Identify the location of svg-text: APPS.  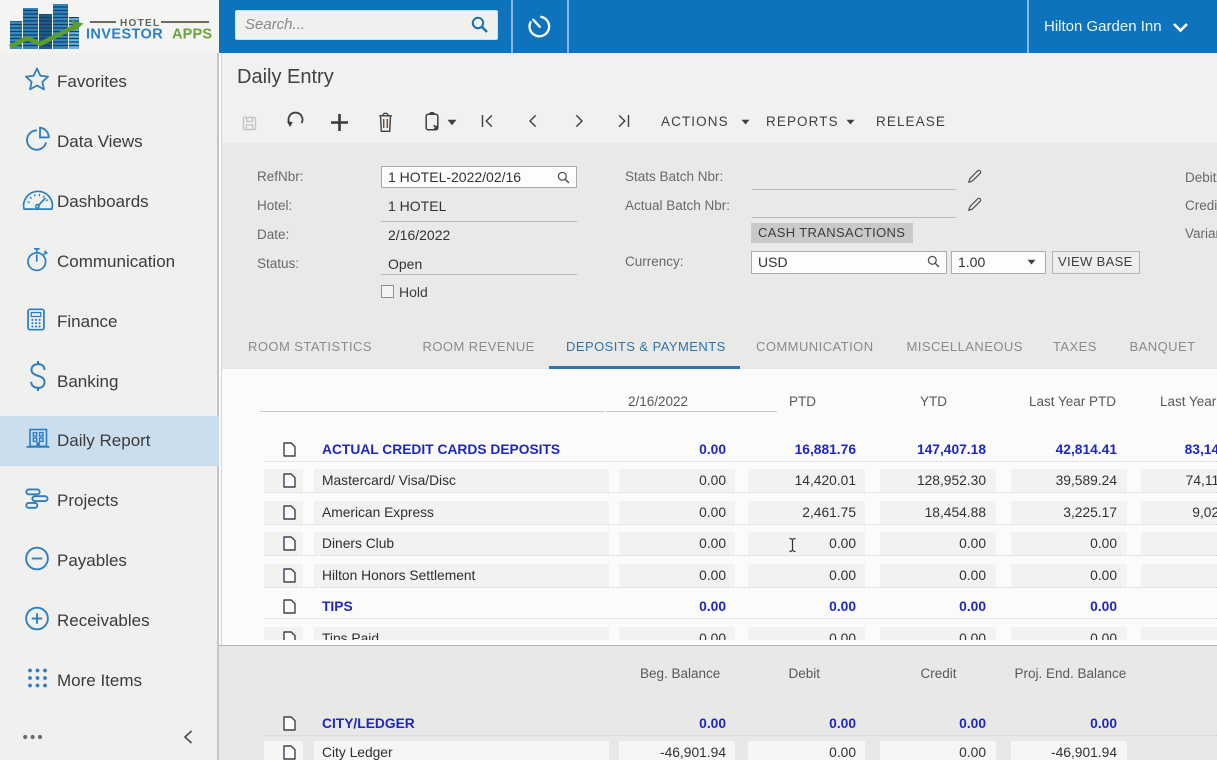
(192, 35).